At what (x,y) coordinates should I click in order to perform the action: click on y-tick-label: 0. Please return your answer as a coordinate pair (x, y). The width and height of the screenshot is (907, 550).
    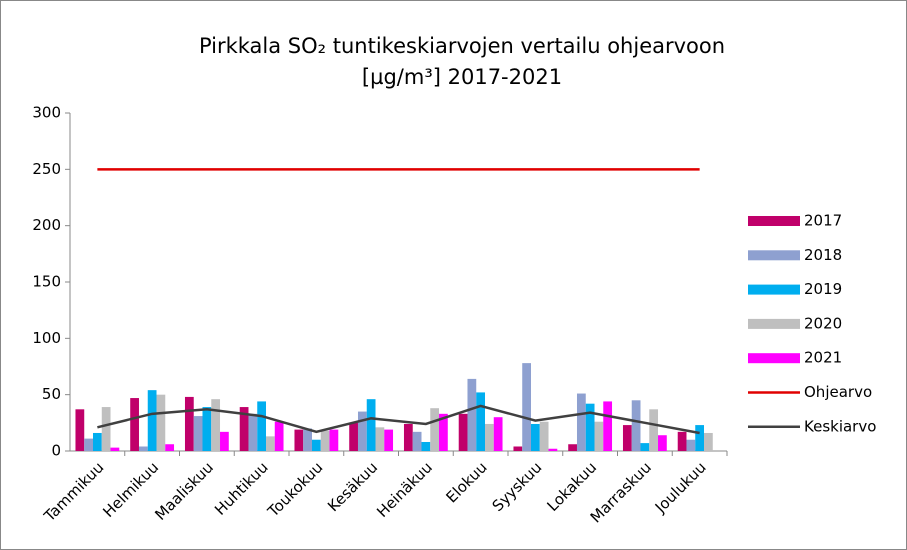
    Looking at the image, I should click on (56, 451).